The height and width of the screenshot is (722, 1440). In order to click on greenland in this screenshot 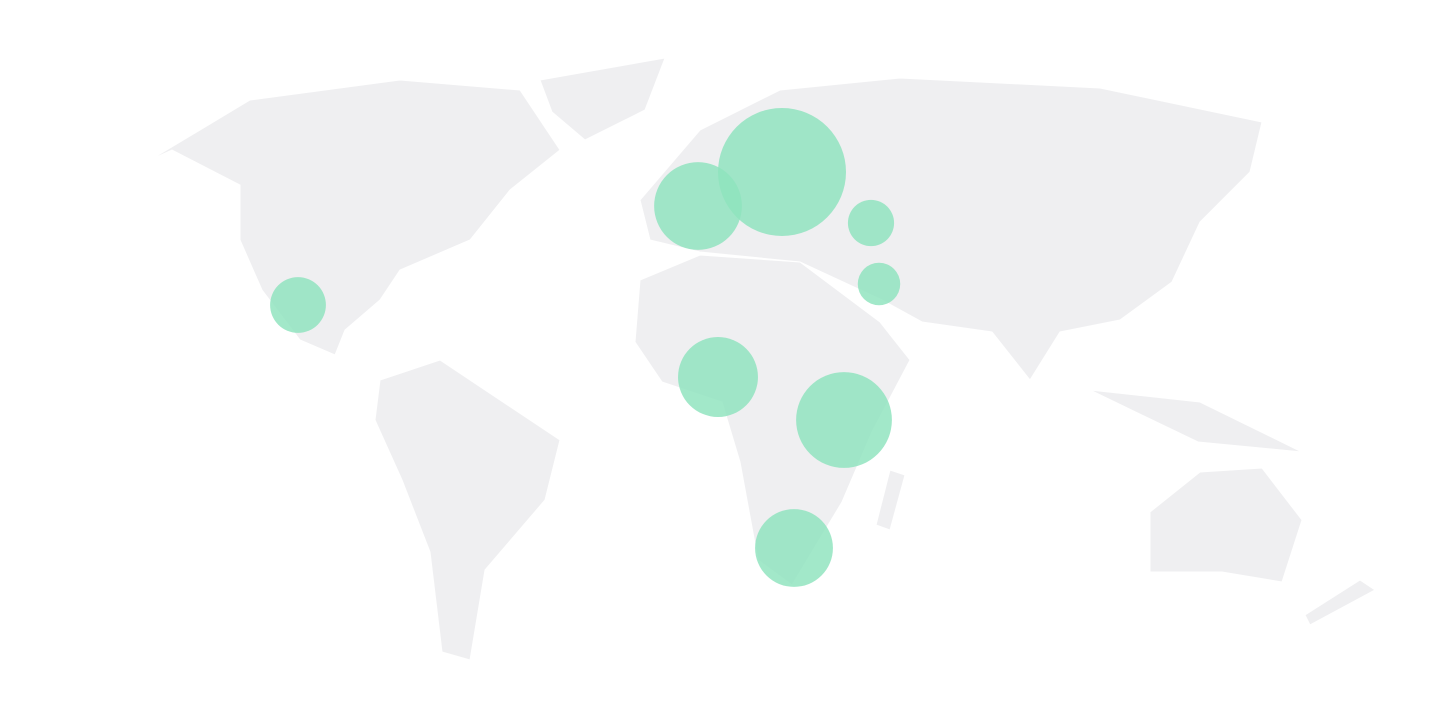, I will do `click(602, 99)`.